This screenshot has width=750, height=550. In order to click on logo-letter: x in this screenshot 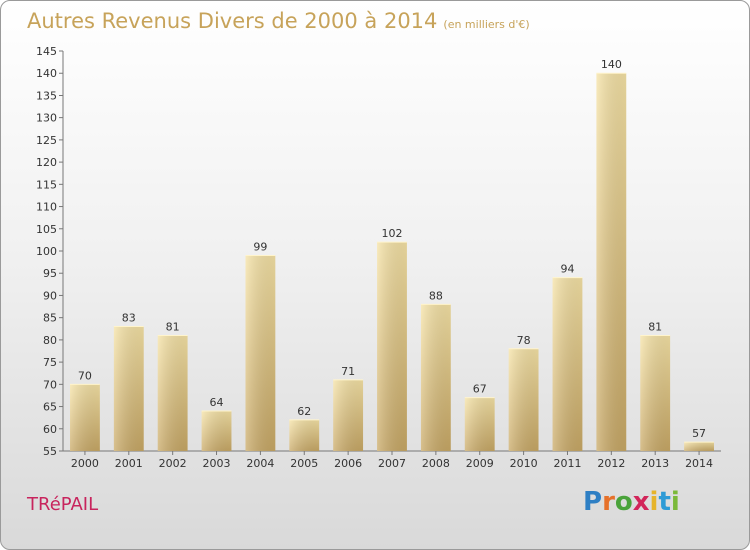, I will do `click(641, 502)`.